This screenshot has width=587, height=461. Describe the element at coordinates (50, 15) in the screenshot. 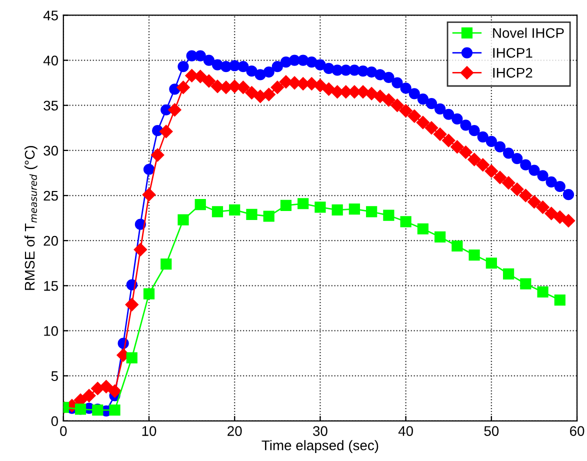

I see `y-tick-label: 45` at that location.